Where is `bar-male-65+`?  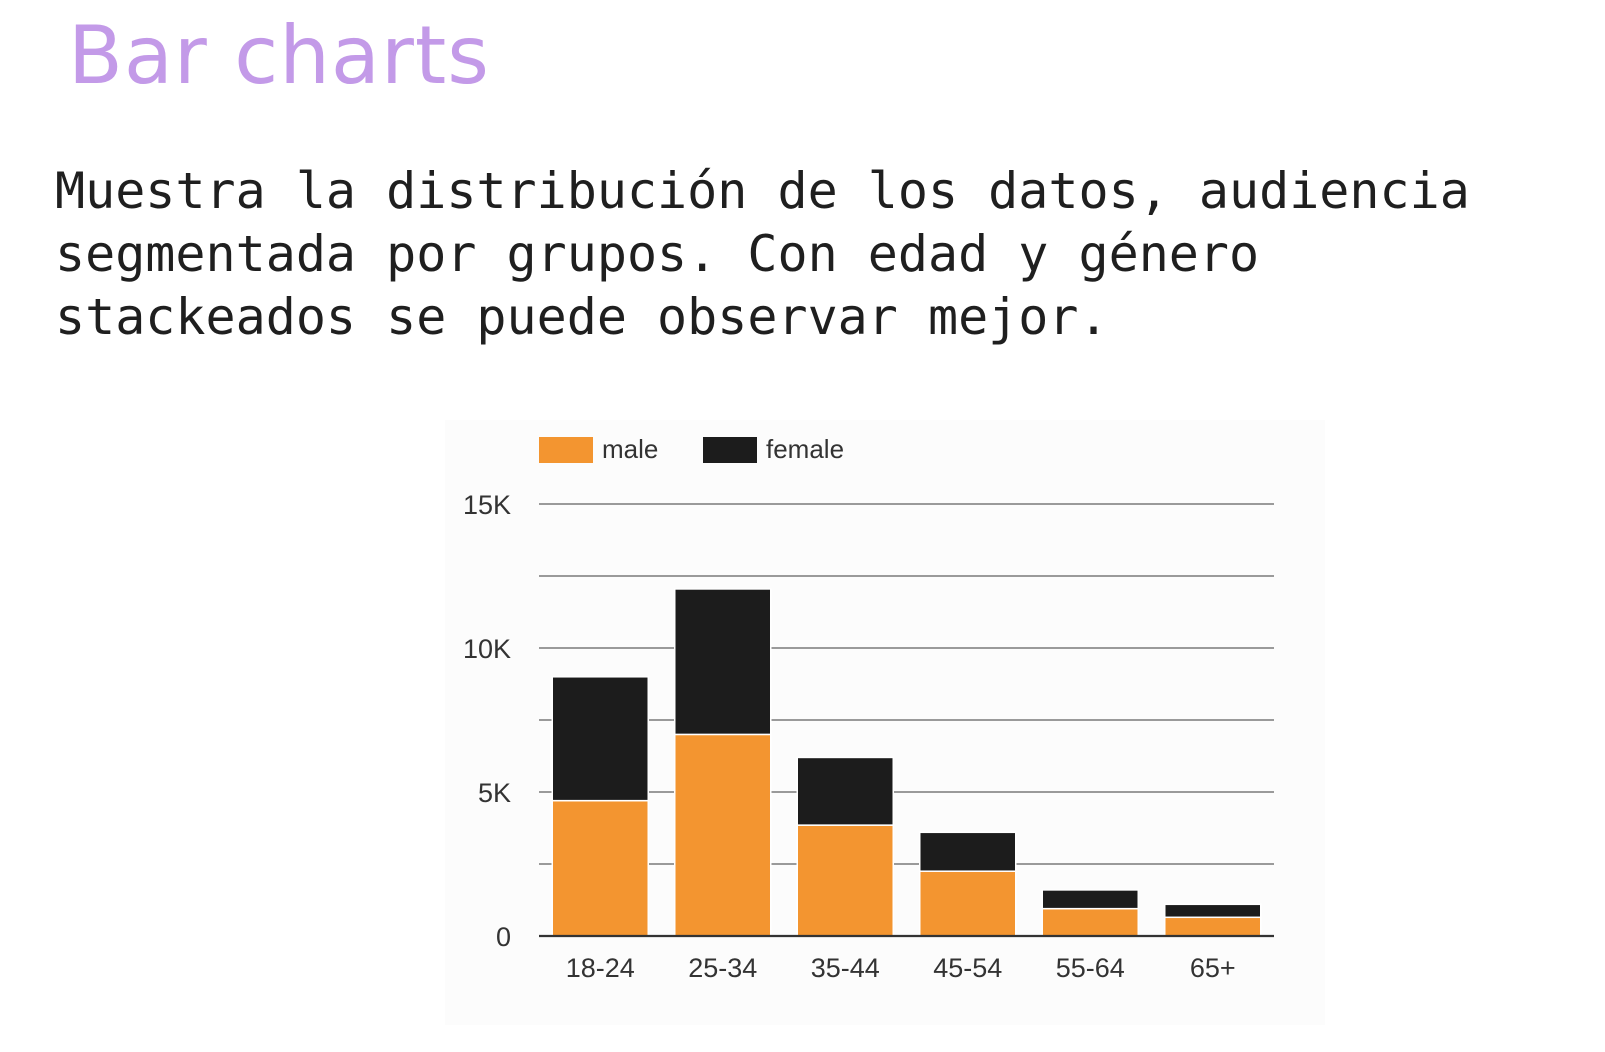
bar-male-65+ is located at coordinates (1213, 926).